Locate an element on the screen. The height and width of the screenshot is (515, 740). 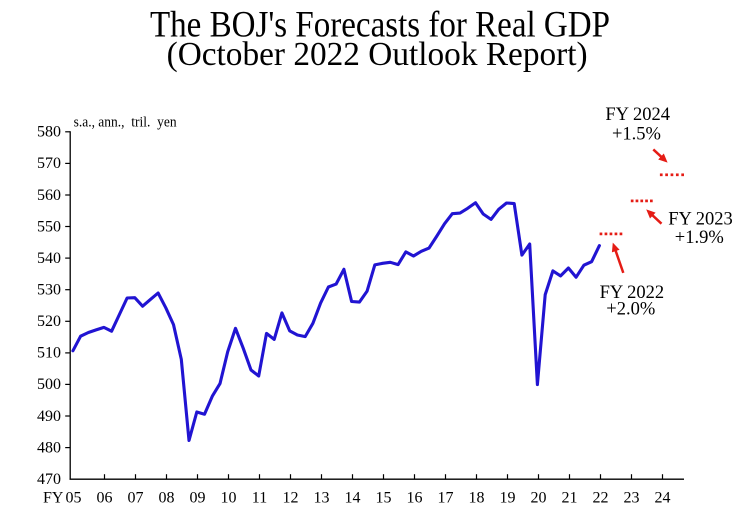
svg-text: 23 is located at coordinates (632, 497).